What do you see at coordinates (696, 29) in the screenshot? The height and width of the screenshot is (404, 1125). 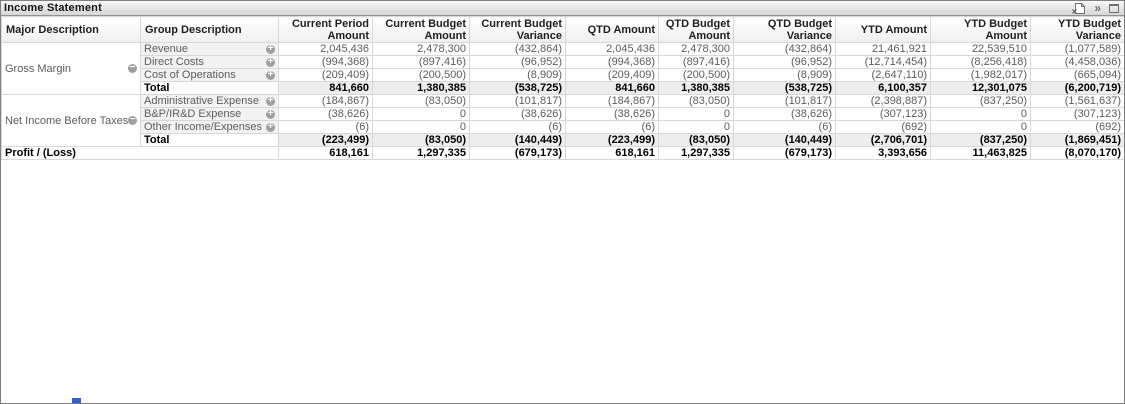 I see `column-header-qtd-budget-amount: QTD Budget Amount` at bounding box center [696, 29].